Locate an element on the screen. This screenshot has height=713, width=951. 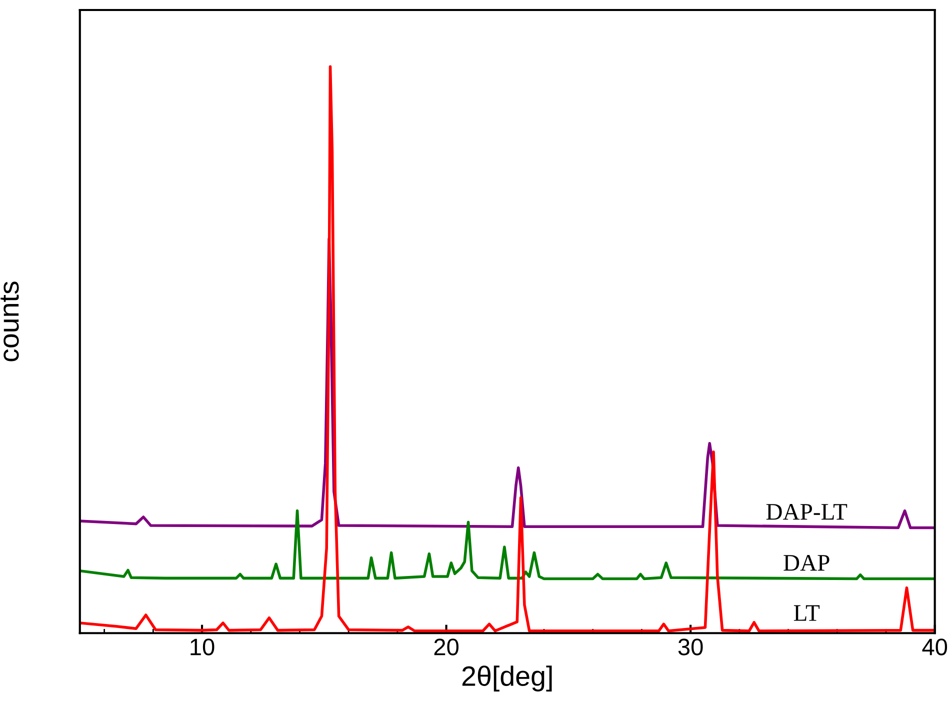
y-axis-title: counts is located at coordinates (9, 322).